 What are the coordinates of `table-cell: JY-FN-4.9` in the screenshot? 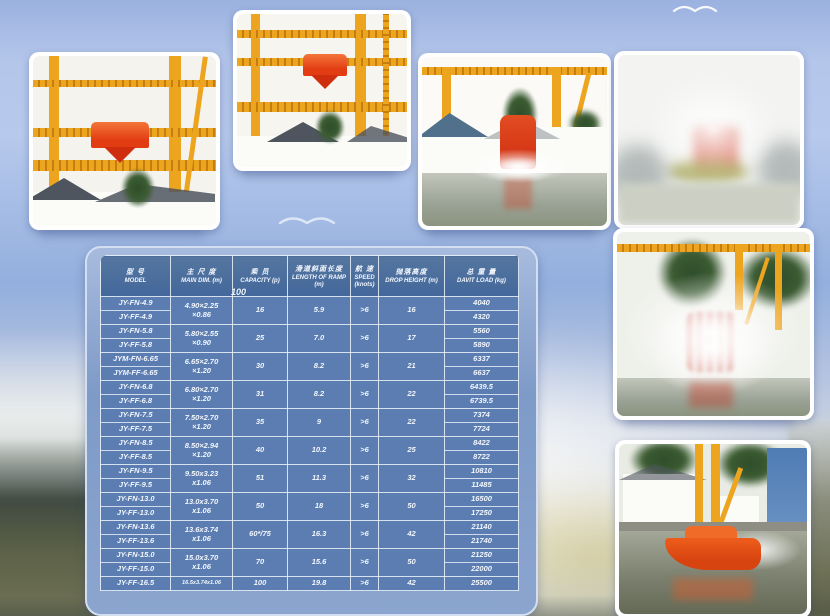 It's located at (135, 303).